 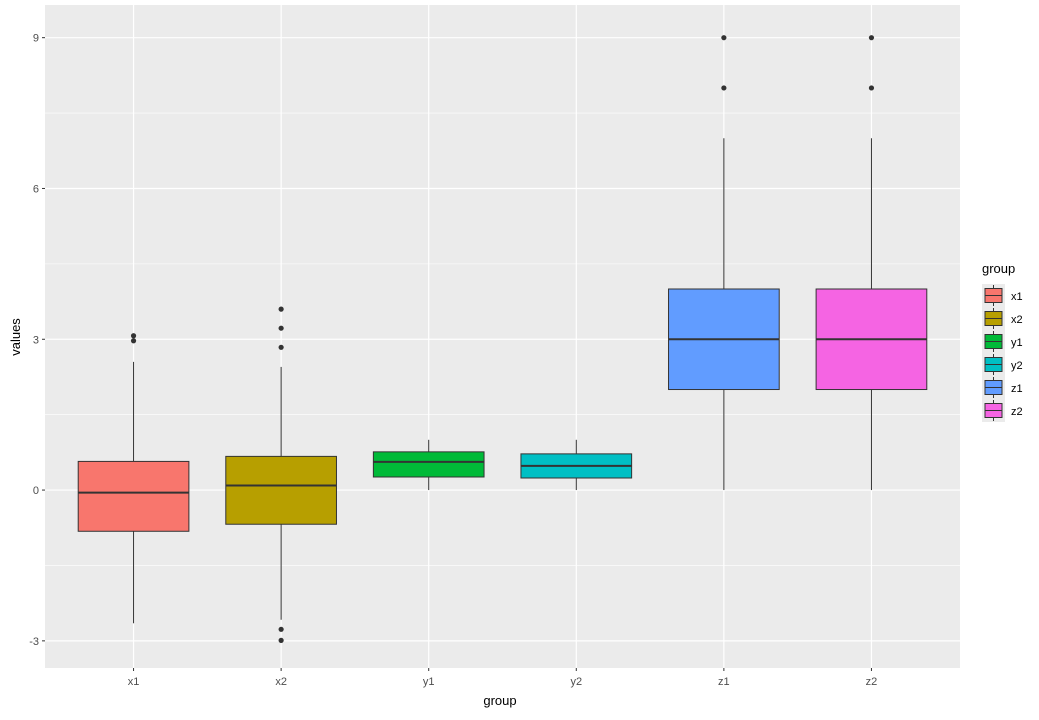 What do you see at coordinates (998, 268) in the screenshot?
I see `legend-title: group` at bounding box center [998, 268].